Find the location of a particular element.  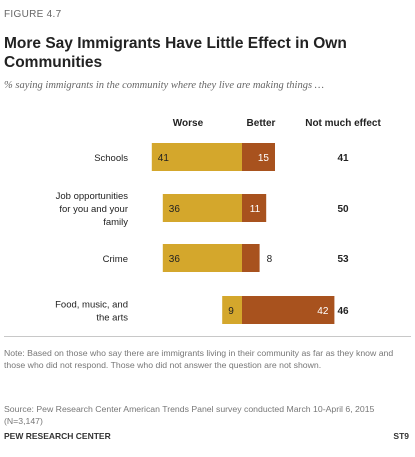

value-label-no-effect: 53 is located at coordinates (343, 259).